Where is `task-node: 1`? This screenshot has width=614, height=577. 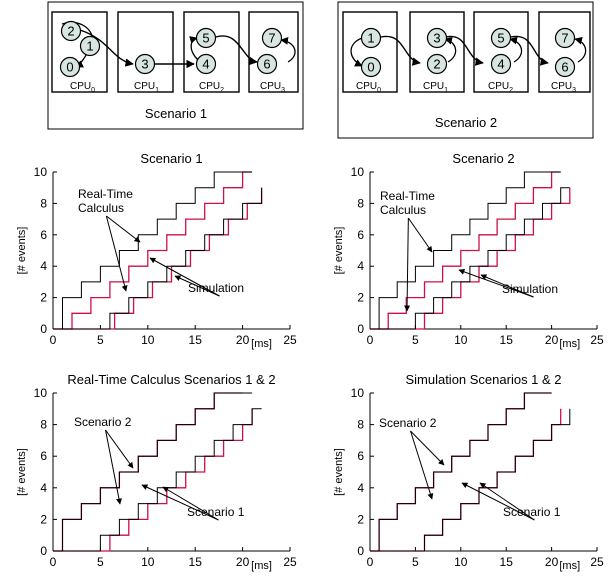
task-node: 1 is located at coordinates (371, 38).